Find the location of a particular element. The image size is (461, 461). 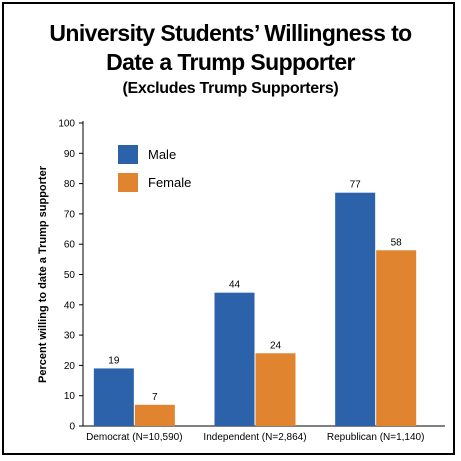

x-category-label: Republican (N=1,140) is located at coordinates (376, 437).